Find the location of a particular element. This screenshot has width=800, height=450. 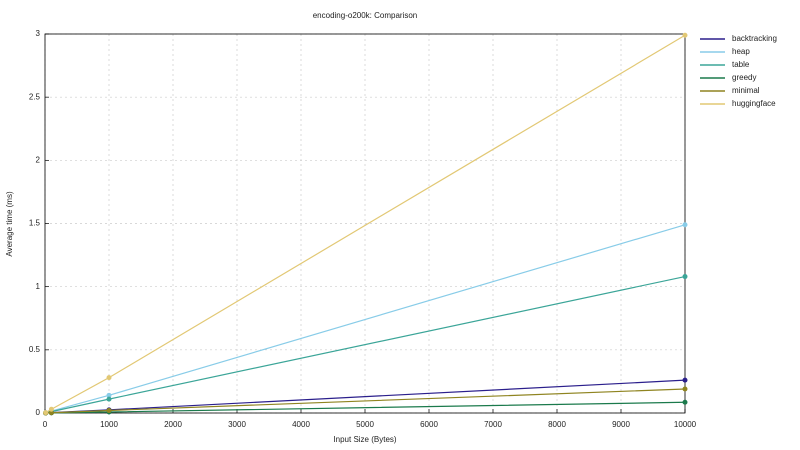

x-tick-label: 8000 is located at coordinates (557, 424).